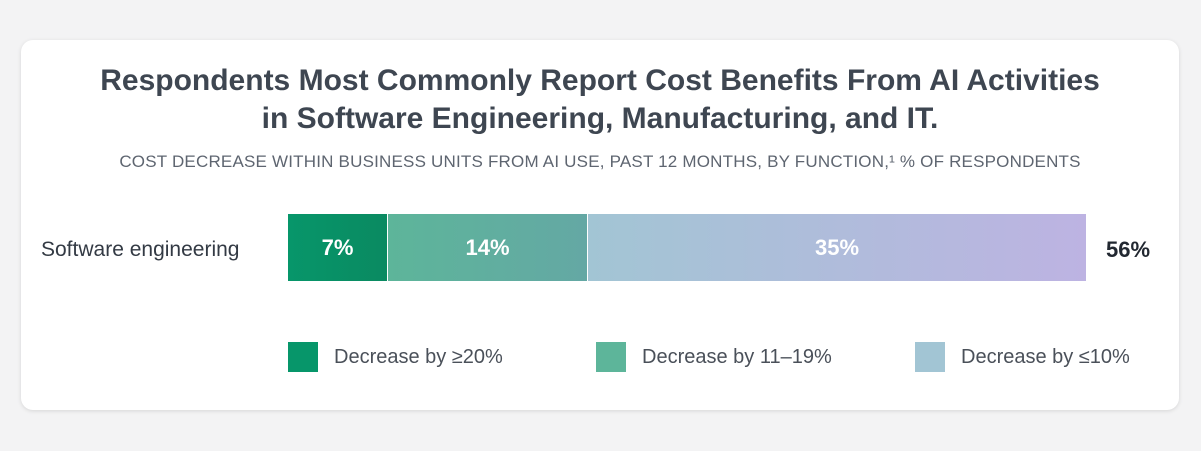 Image resolution: width=1201 pixels, height=451 pixels. I want to click on legend-item-decrease-11-19: Decrease by 11–19%, so click(714, 357).